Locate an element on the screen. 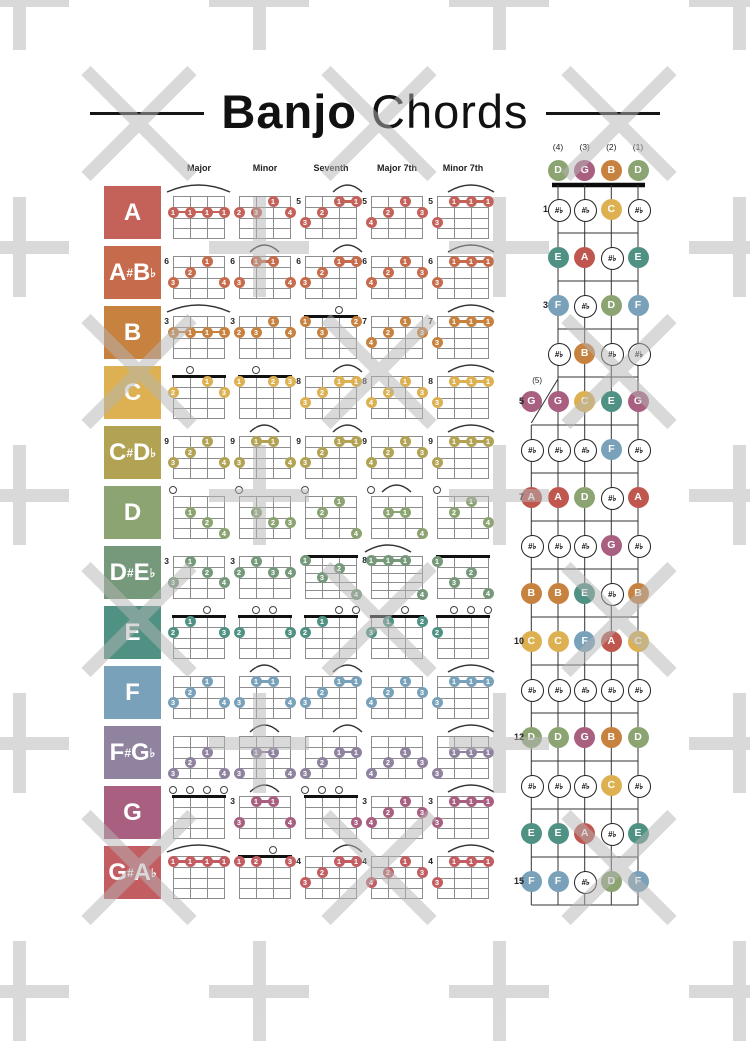 This screenshot has height=1041, width=750. row-label-e: E is located at coordinates (132, 632).